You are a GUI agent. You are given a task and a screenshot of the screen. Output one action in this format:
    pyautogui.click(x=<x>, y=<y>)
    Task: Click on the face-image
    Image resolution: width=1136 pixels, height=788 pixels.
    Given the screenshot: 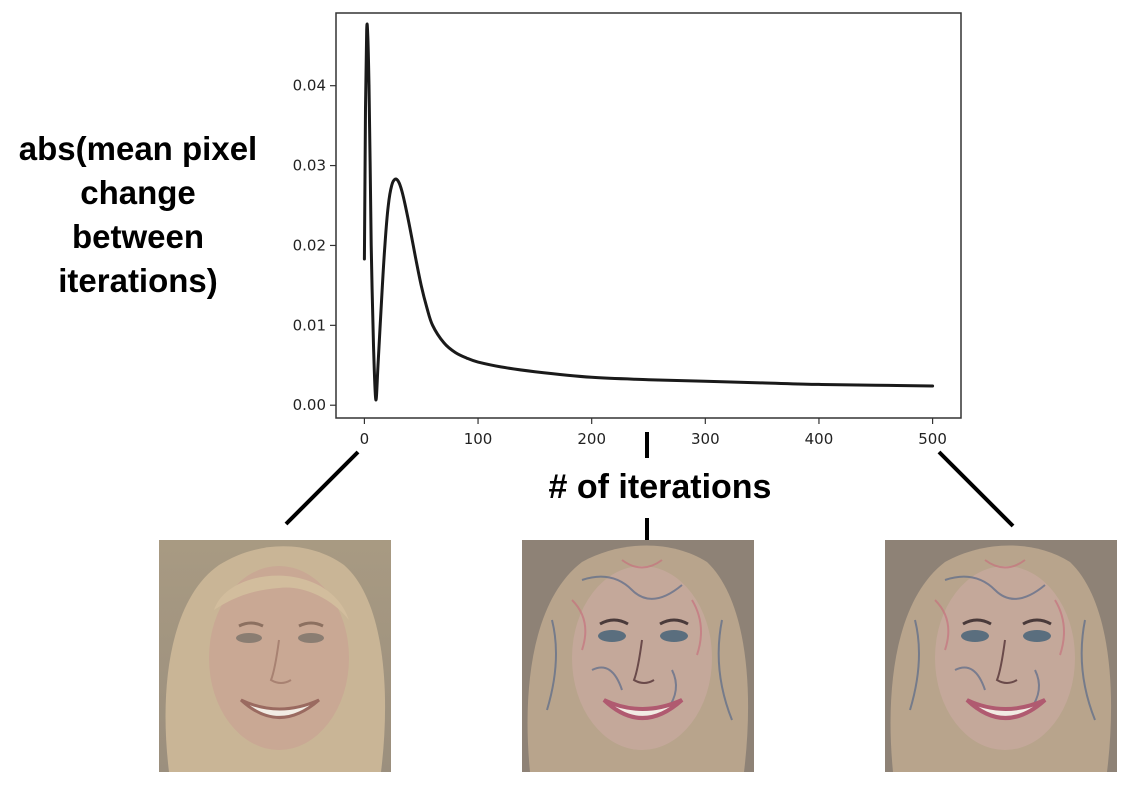 What is the action you would take?
    pyautogui.click(x=275, y=656)
    